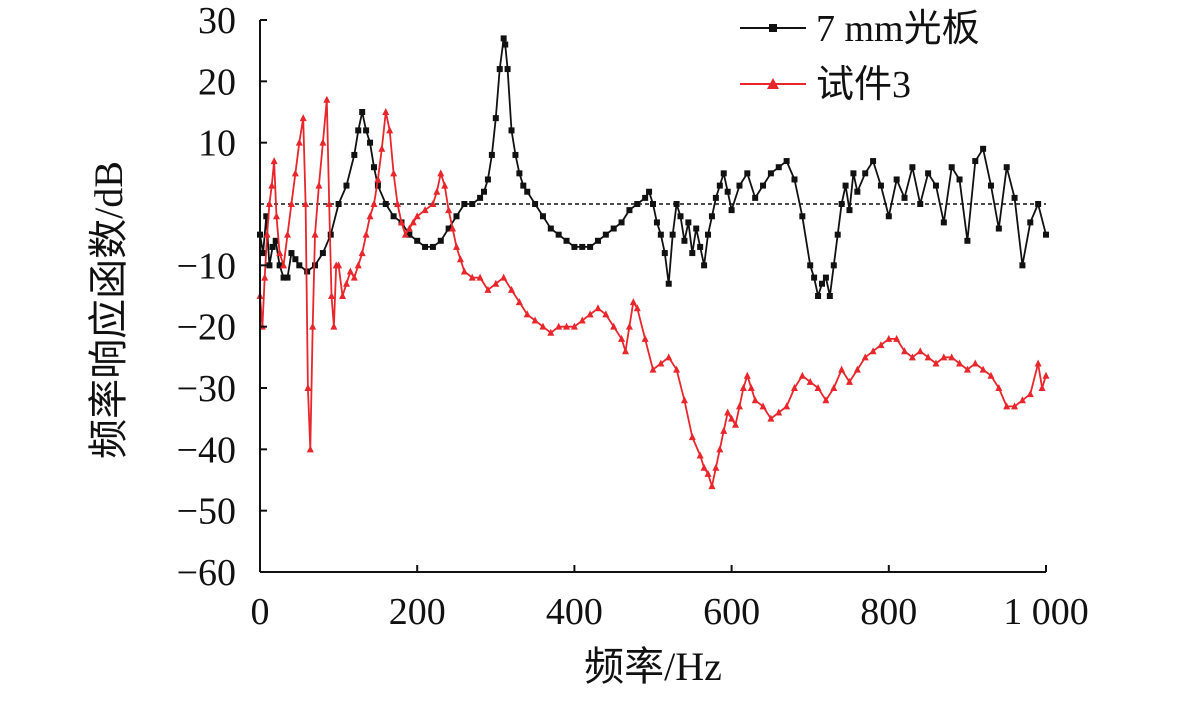  What do you see at coordinates (888, 612) in the screenshot?
I see `x-tick-label: 800` at bounding box center [888, 612].